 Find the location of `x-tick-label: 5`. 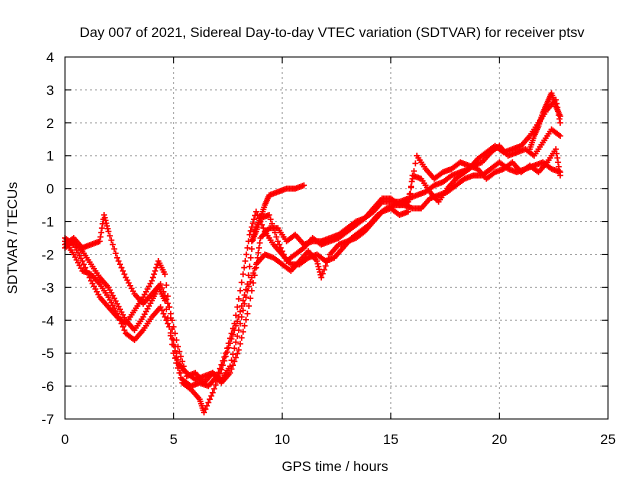

x-tick-label: 5 is located at coordinates (174, 439).